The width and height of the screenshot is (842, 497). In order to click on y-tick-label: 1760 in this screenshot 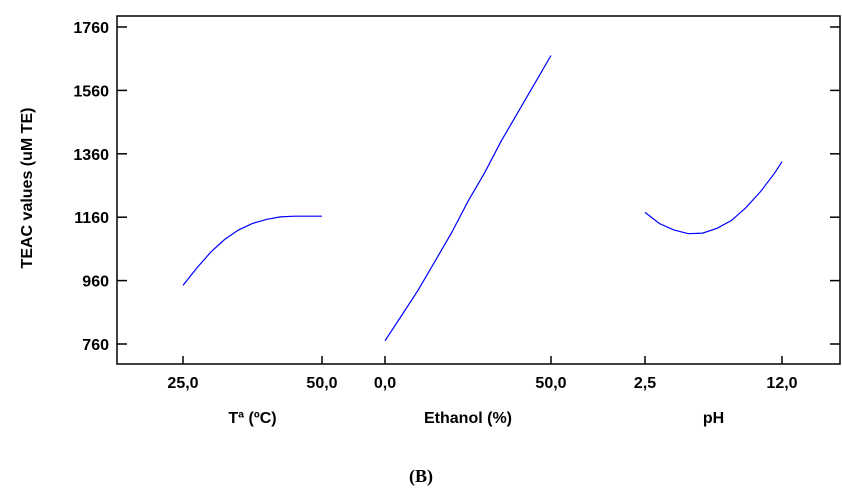, I will do `click(91, 28)`.